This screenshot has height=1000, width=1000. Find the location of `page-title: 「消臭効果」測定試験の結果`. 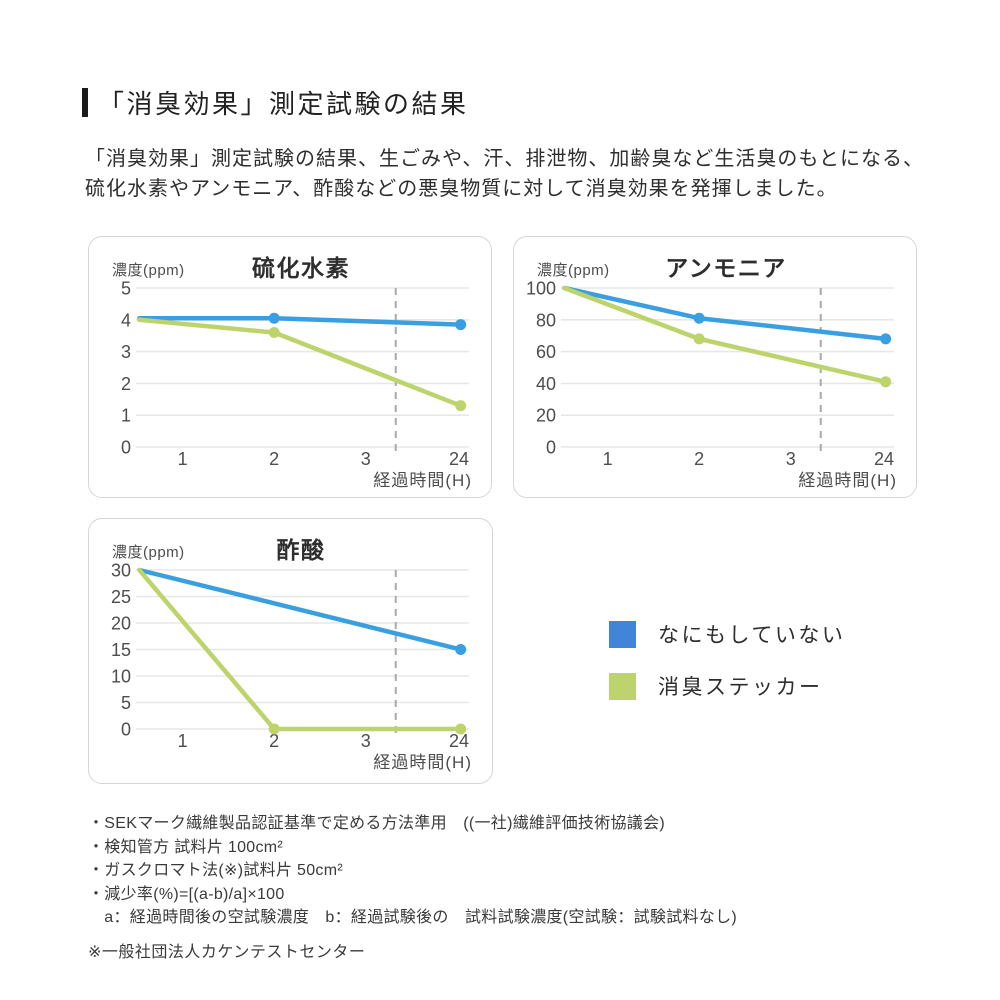

page-title: 「消臭効果」測定試験の結果 is located at coordinates (283, 104).